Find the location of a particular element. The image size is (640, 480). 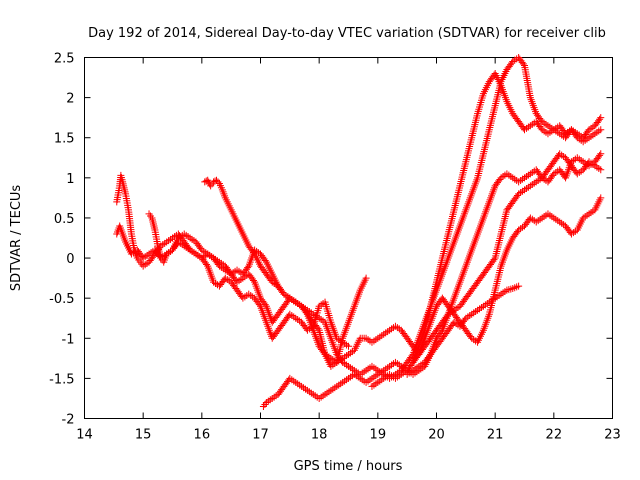

y-tick-label: 1.5 is located at coordinates (64, 139).